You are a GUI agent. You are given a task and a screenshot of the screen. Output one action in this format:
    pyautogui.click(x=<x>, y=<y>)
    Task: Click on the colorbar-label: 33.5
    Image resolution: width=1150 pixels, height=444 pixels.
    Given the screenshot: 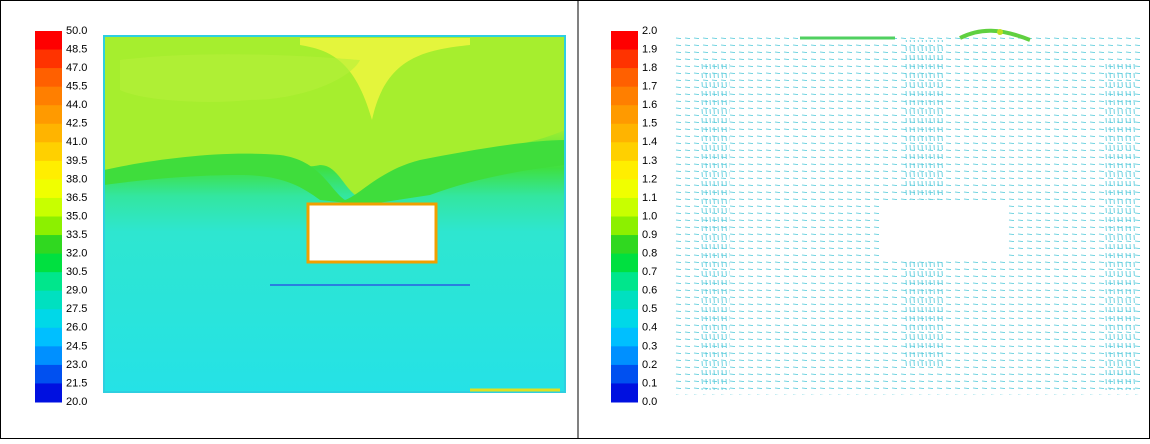 What is the action you would take?
    pyautogui.click(x=76, y=235)
    